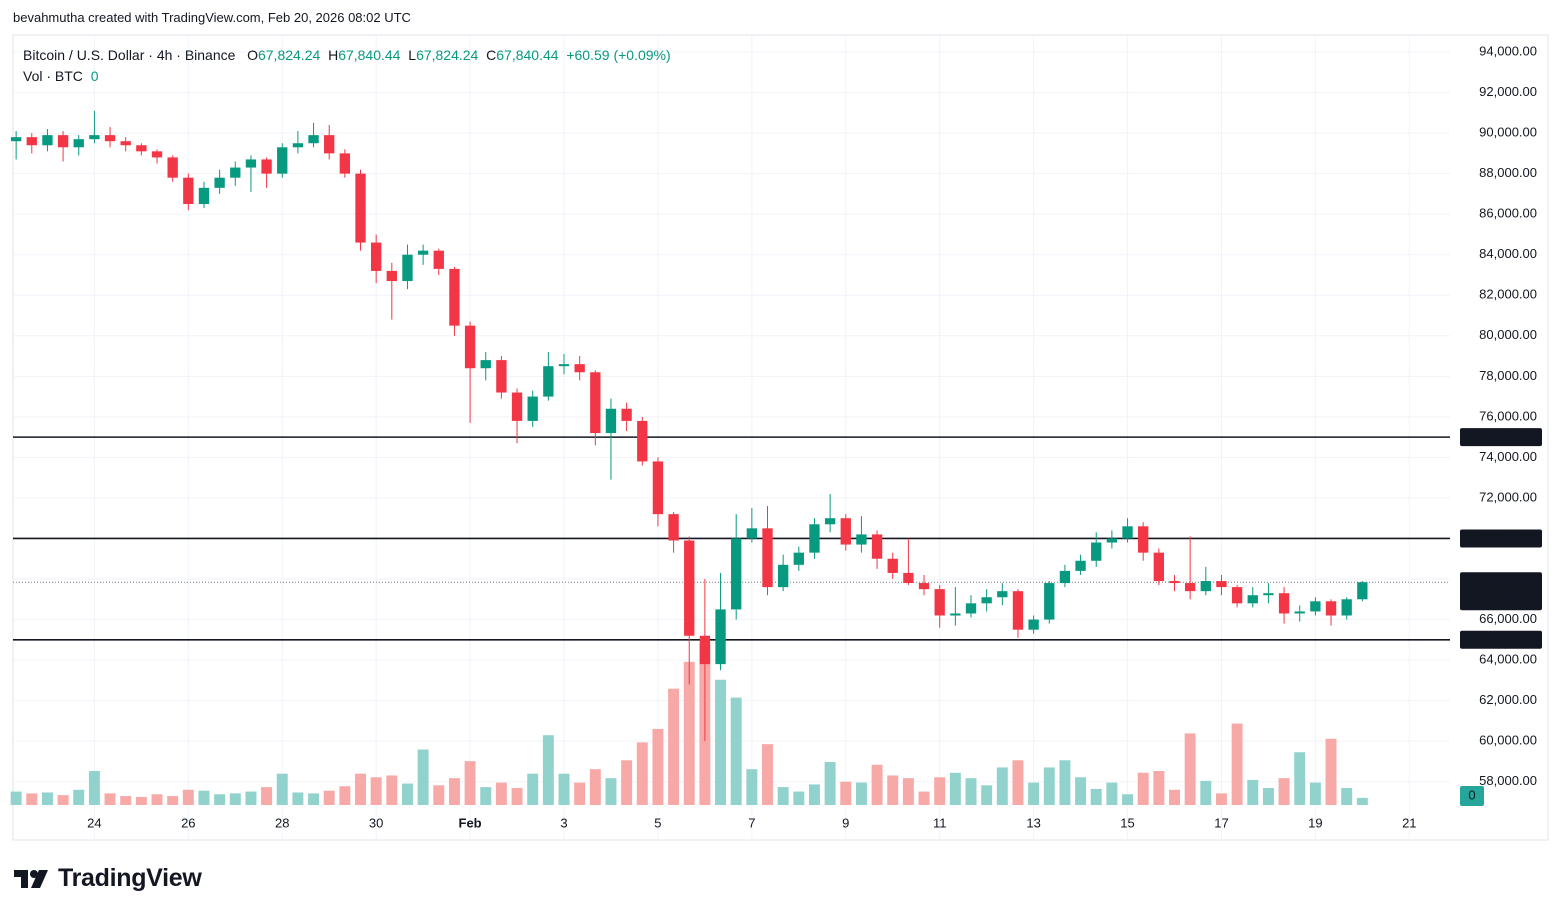 The height and width of the screenshot is (916, 1562). What do you see at coordinates (470, 822) in the screenshot?
I see `x-tick-label: Feb` at bounding box center [470, 822].